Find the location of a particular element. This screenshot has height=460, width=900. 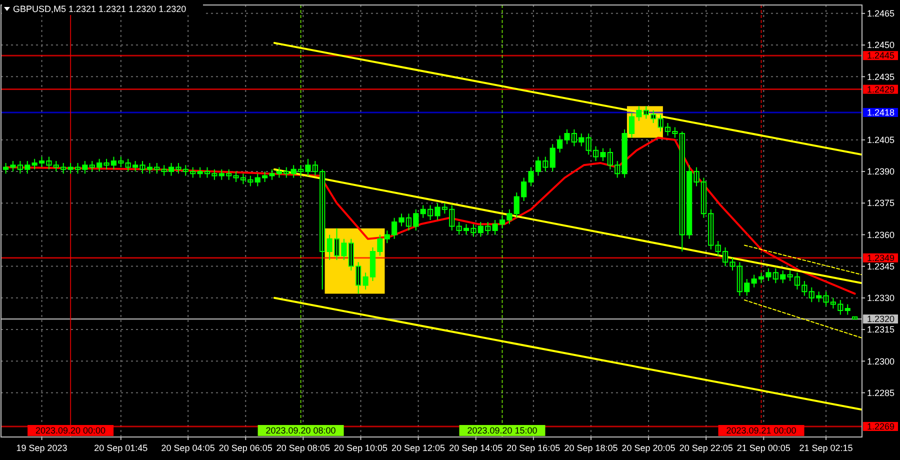

ref-line-label: 1.2418 is located at coordinates (881, 113).